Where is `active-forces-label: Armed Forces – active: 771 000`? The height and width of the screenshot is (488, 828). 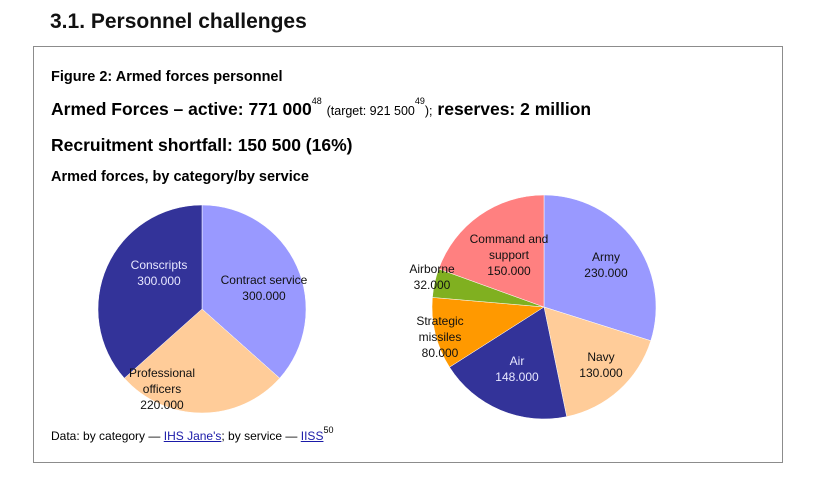 active-forces-label: Armed Forces – active: 771 000 is located at coordinates (181, 109).